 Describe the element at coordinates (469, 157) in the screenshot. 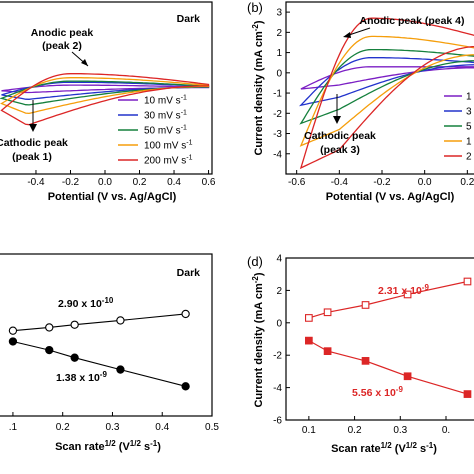

I see `panel-b-legend-label-200: 2` at that location.